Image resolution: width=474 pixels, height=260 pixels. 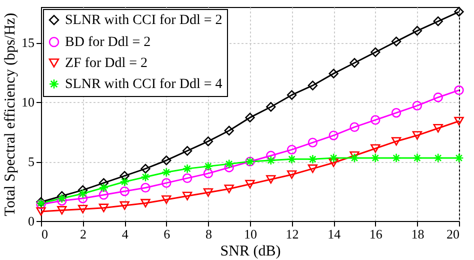 I want to click on x-tick-label: 0, so click(x=45, y=234).